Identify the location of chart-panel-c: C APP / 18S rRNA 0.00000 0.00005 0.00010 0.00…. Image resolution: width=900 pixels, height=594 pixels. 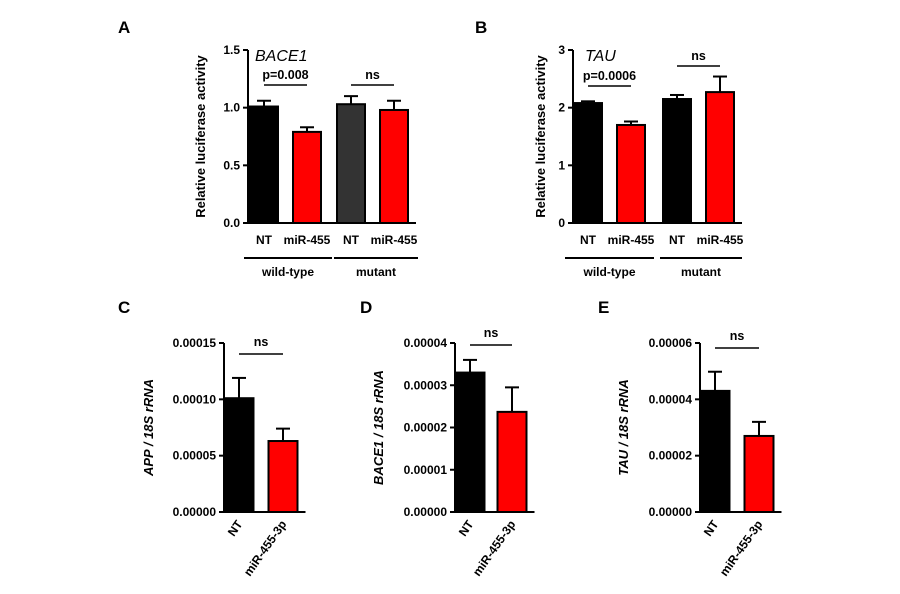
(212, 438).